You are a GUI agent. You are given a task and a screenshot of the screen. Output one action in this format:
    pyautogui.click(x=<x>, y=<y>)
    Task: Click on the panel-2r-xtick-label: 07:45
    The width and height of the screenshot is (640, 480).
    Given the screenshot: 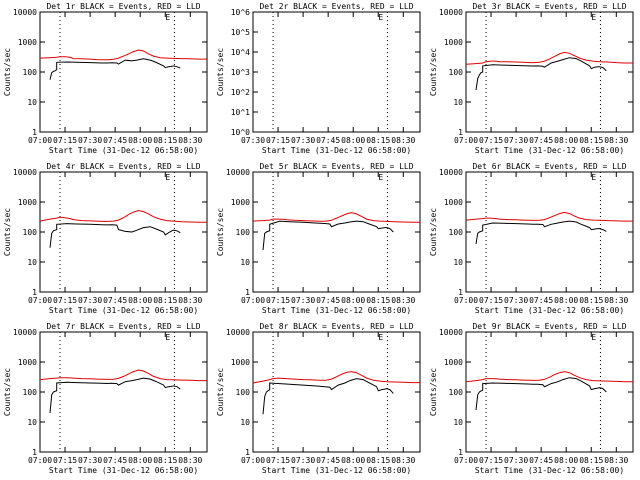 What is the action you would take?
    pyautogui.click(x=328, y=140)
    